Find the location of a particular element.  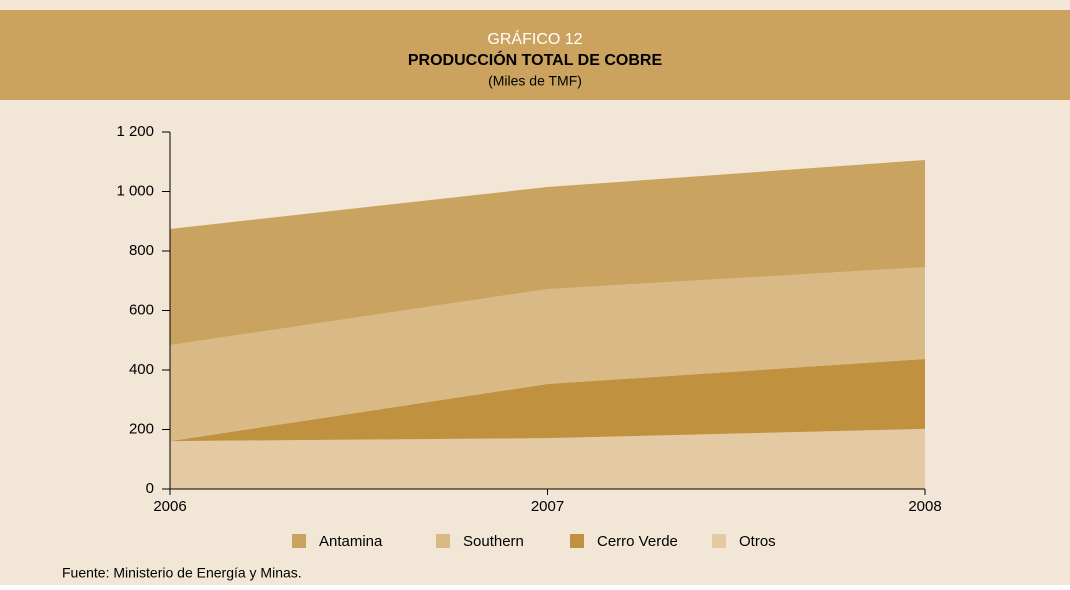

source: Fuente: Ministerio de Energía y Minas. is located at coordinates (182, 573).